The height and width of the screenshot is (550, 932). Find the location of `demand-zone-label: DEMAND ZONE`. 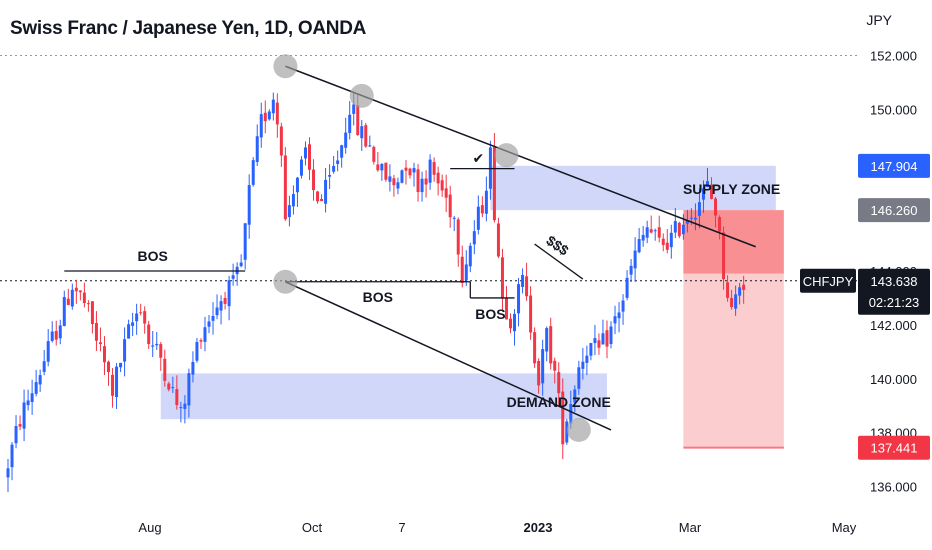

demand-zone-label: DEMAND ZONE is located at coordinates (559, 402).